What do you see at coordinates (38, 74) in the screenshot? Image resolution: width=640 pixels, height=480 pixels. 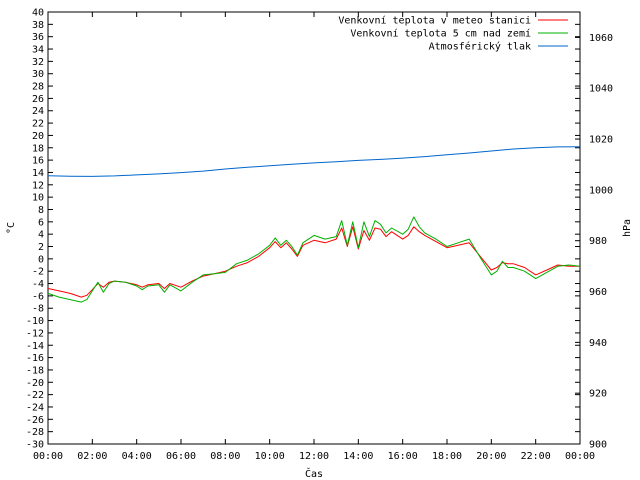 I see `y-tick-label: 30` at bounding box center [38, 74].